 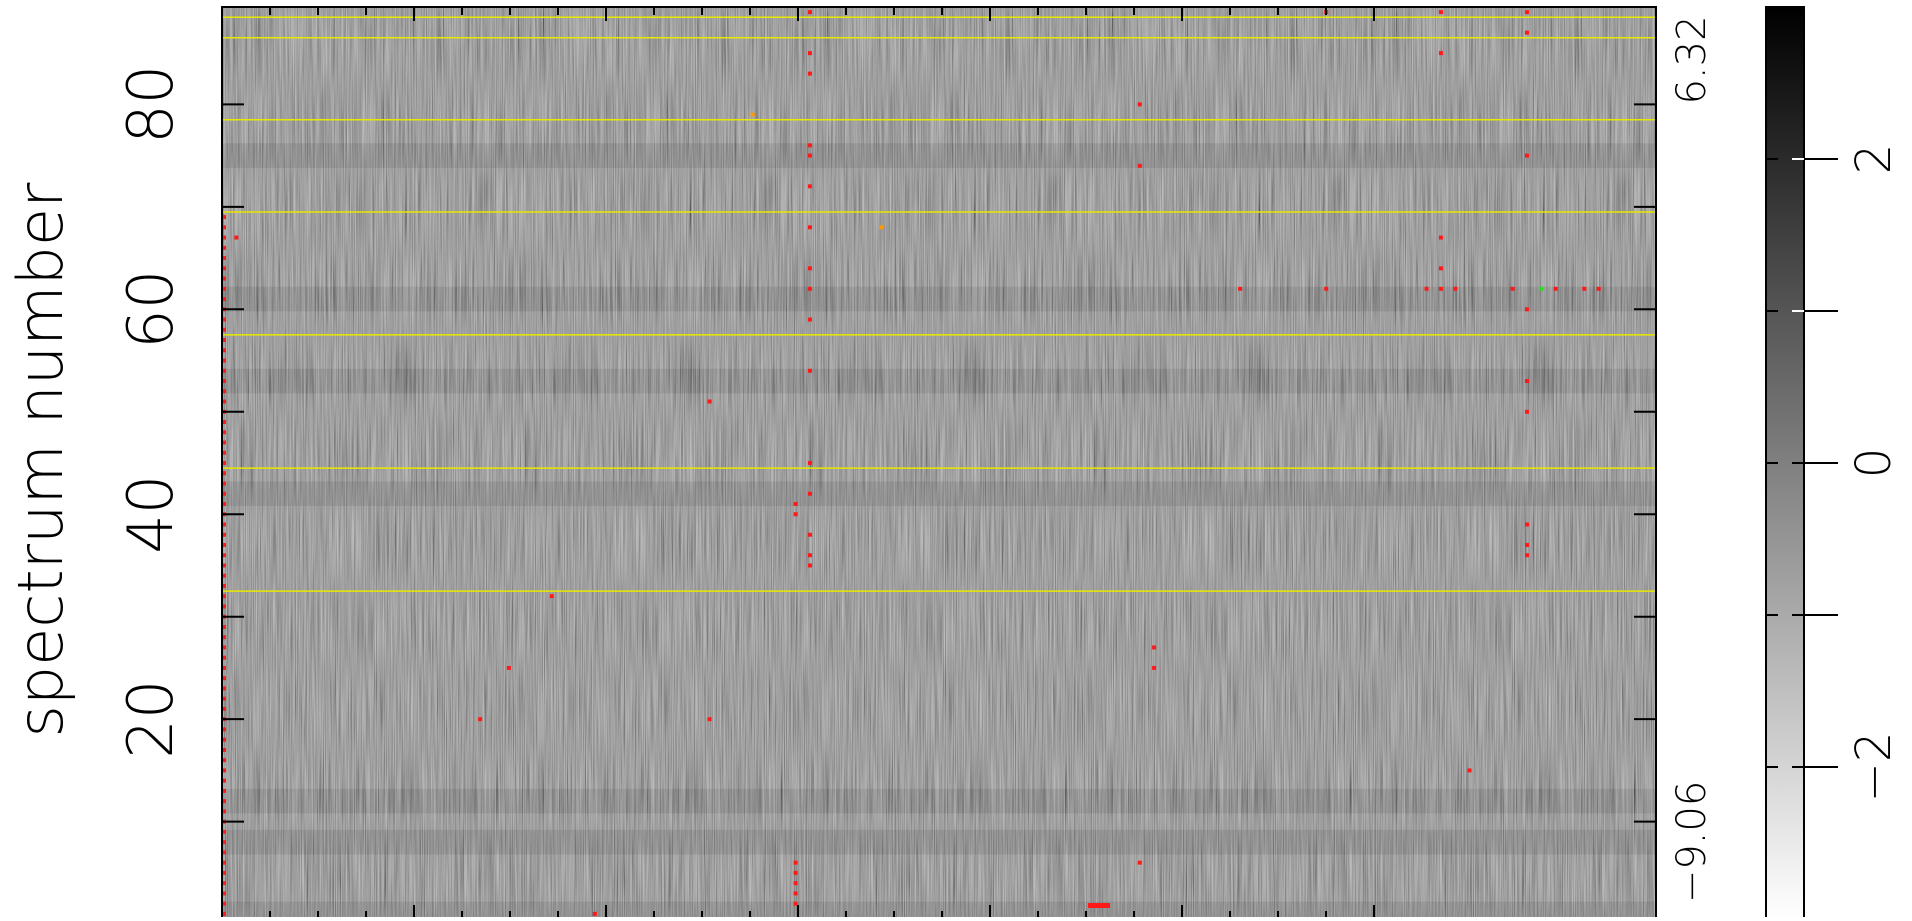 What do you see at coordinates (1099, 905) in the screenshot?
I see `flagged-segment` at bounding box center [1099, 905].